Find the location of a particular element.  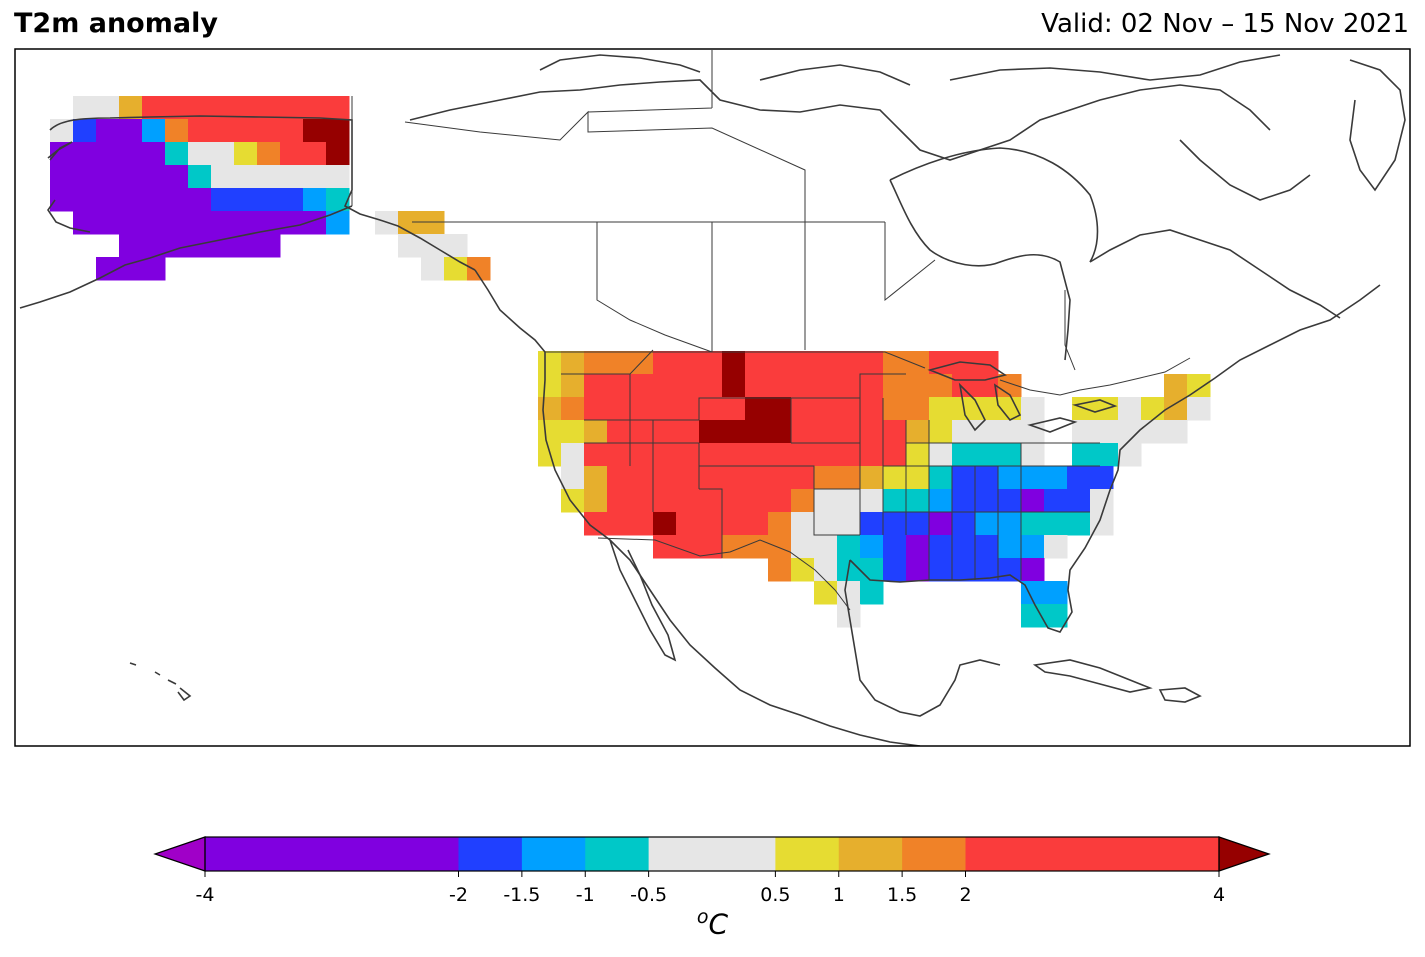

colorbar-tick-label: -1 is located at coordinates (585, 895).